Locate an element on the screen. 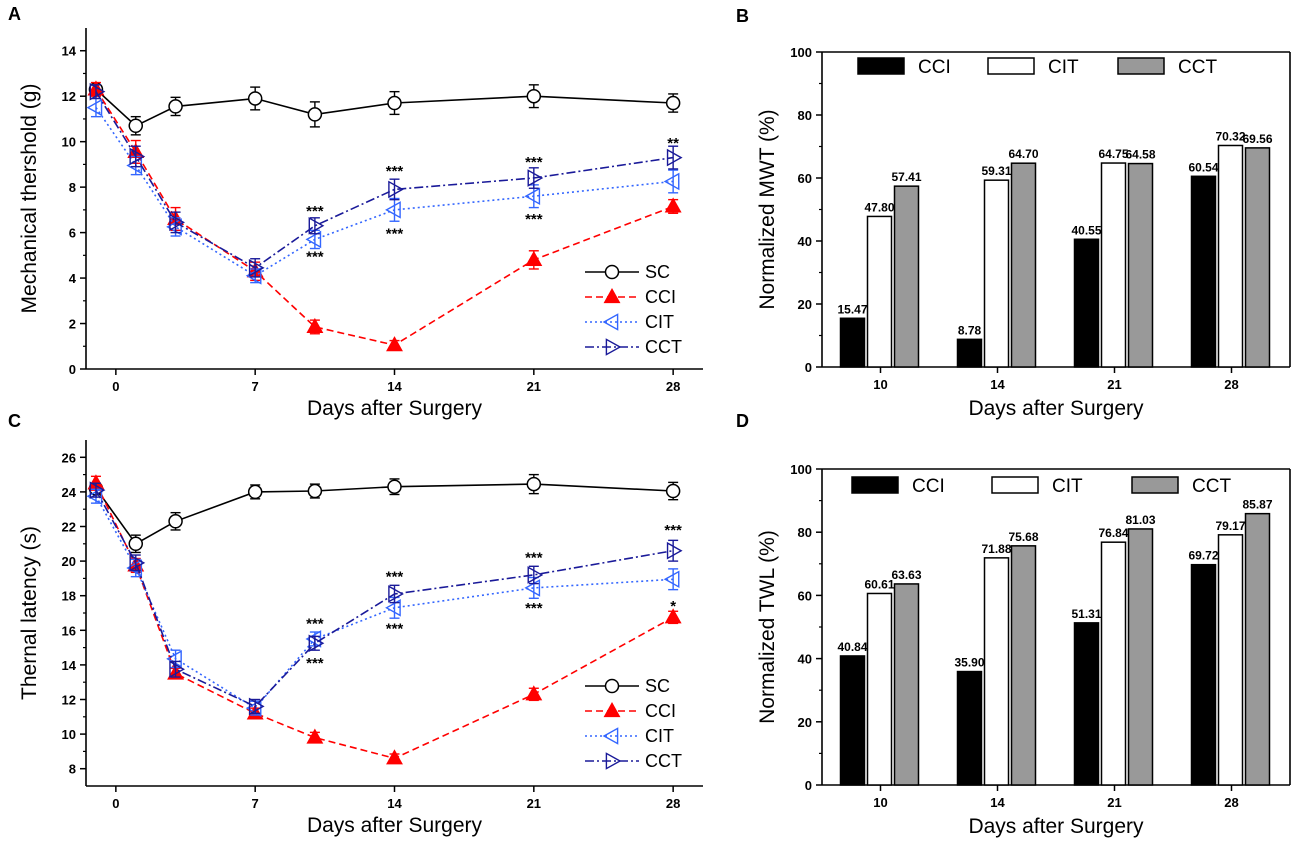  y-tick-label: 18 is located at coordinates (69, 596).